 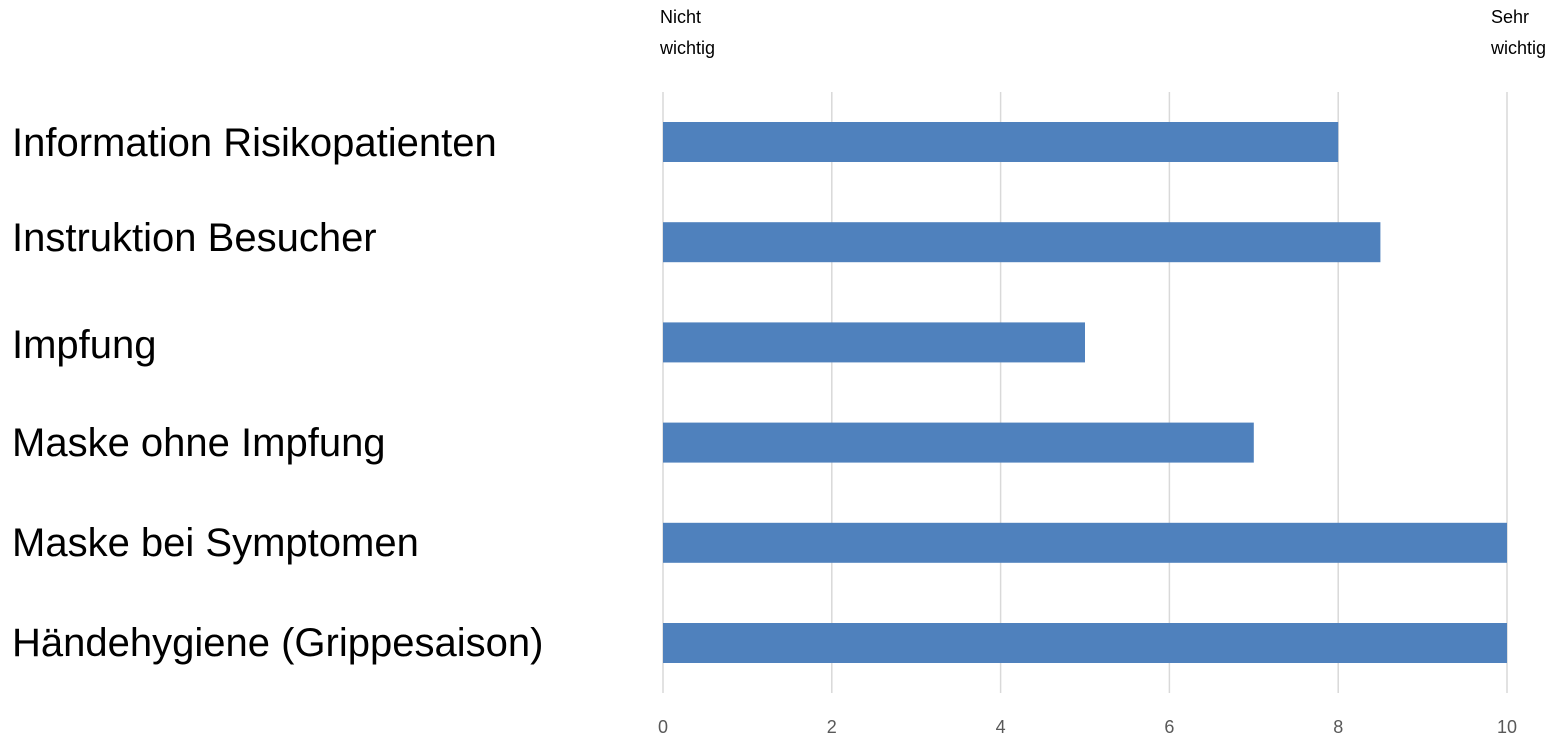 I want to click on category-label-3: Impfung, so click(x=84, y=345).